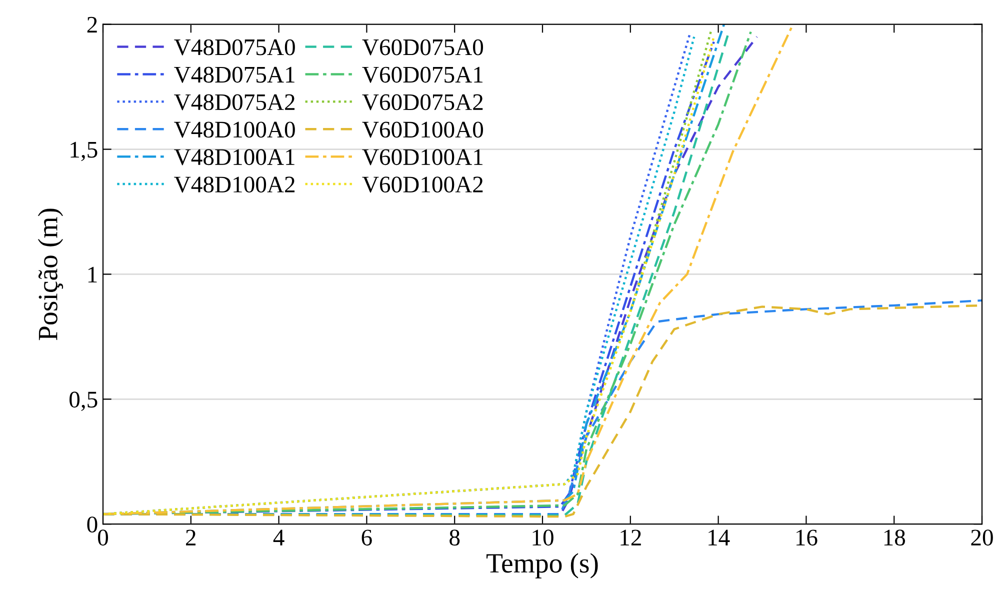 Image resolution: width=1000 pixels, height=608 pixels. What do you see at coordinates (423, 130) in the screenshot?
I see `legend-label: V60D100A0` at bounding box center [423, 130].